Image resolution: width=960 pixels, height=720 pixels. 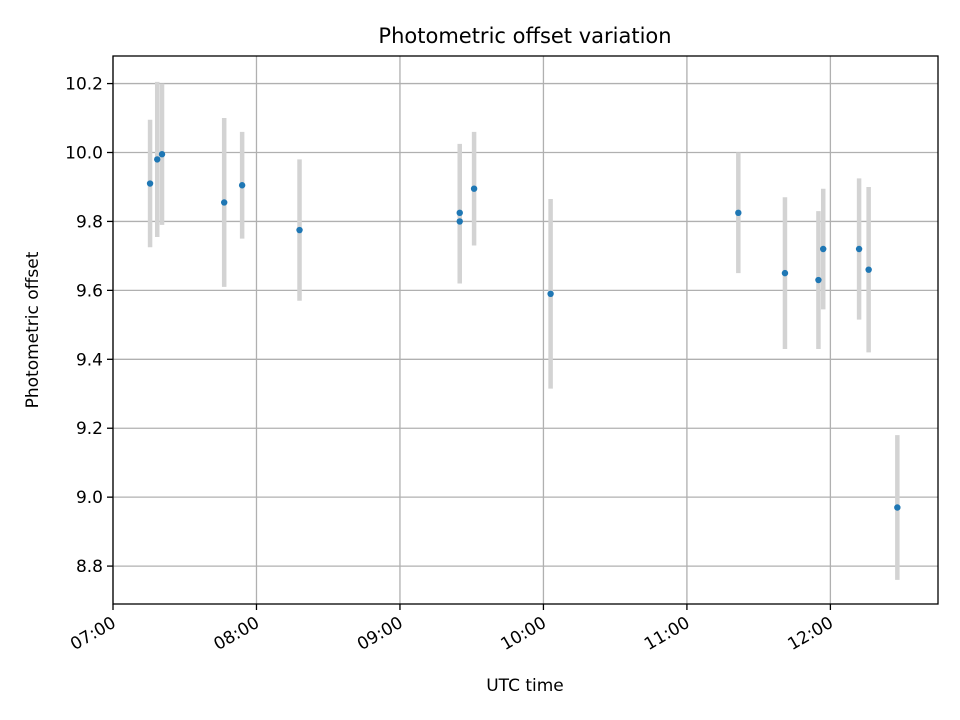 What do you see at coordinates (84, 154) in the screenshot?
I see `y-tick-label: 10.0` at bounding box center [84, 154].